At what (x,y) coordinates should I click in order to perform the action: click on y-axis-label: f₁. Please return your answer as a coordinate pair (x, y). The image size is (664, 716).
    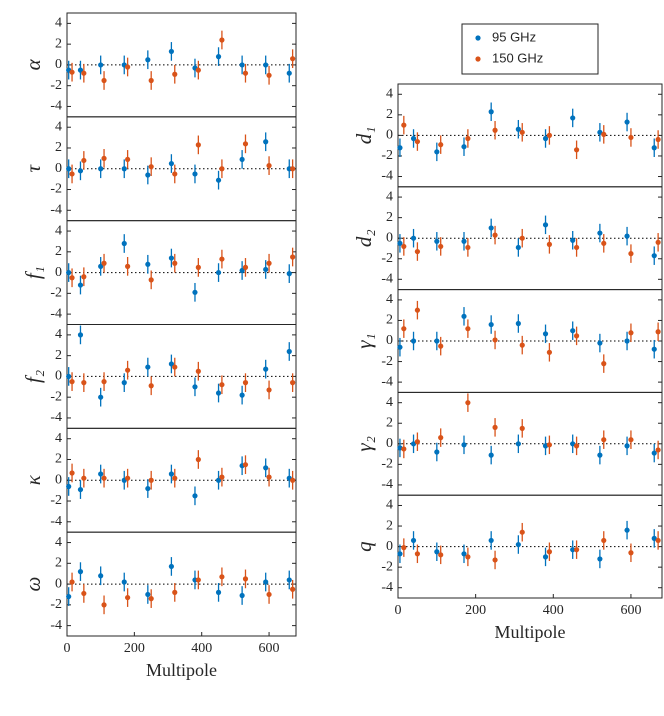
    Looking at the image, I should click on (33, 272).